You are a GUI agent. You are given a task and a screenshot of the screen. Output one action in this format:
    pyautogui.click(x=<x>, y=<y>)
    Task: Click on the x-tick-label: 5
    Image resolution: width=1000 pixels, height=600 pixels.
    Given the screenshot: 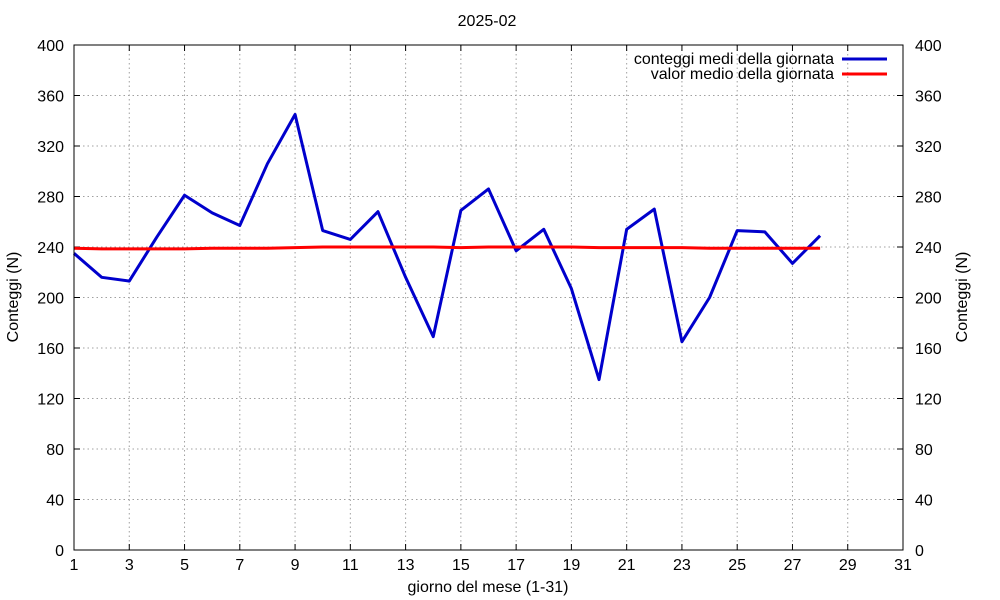 What is the action you would take?
    pyautogui.click(x=184, y=565)
    